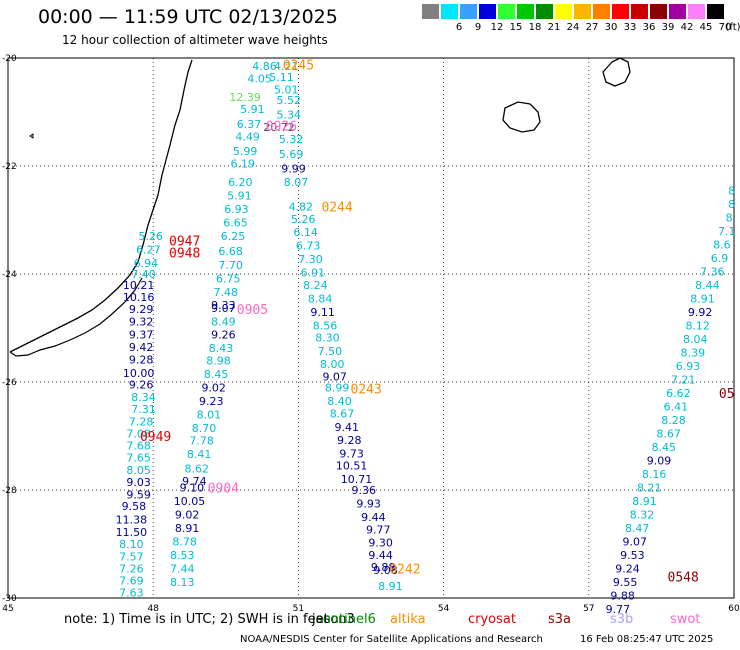  Describe the element at coordinates (308, 245) in the screenshot. I see `wave-height-value: 6.73` at that location.